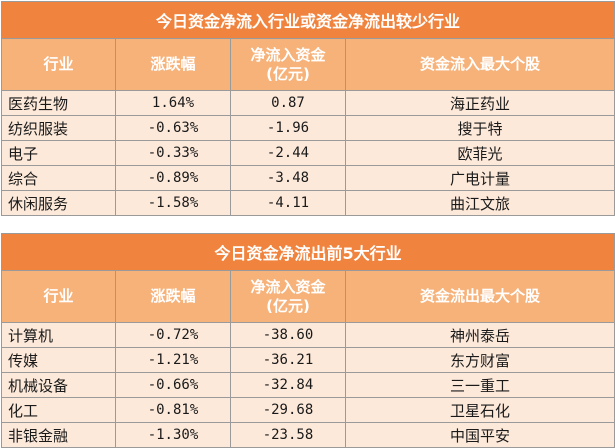 Image resolution: width=615 pixels, height=448 pixels. Describe the element at coordinates (288, 335) in the screenshot. I see `net-flow-cell: -38.60` at that location.